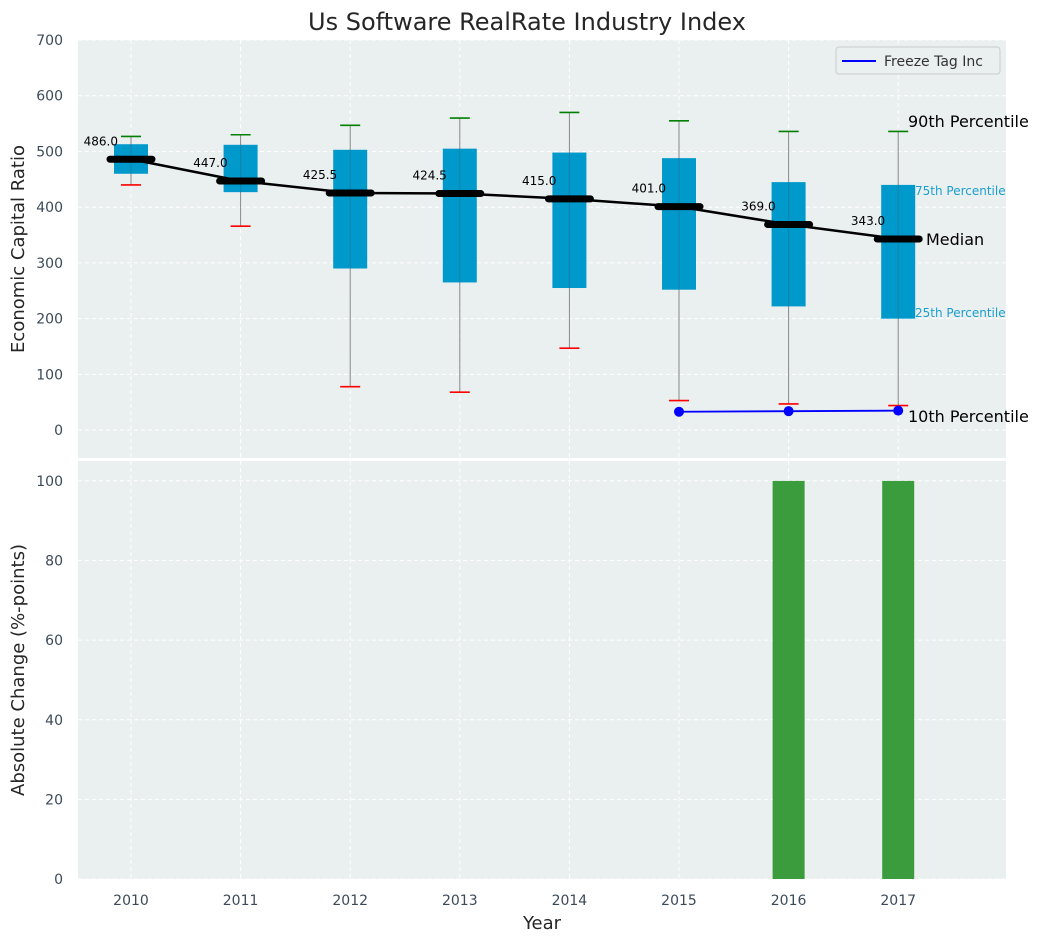 Image resolution: width=1044 pixels, height=942 pixels. I want to click on bottom-y-ticks: 0 20 40 60 80 100, so click(49, 681).